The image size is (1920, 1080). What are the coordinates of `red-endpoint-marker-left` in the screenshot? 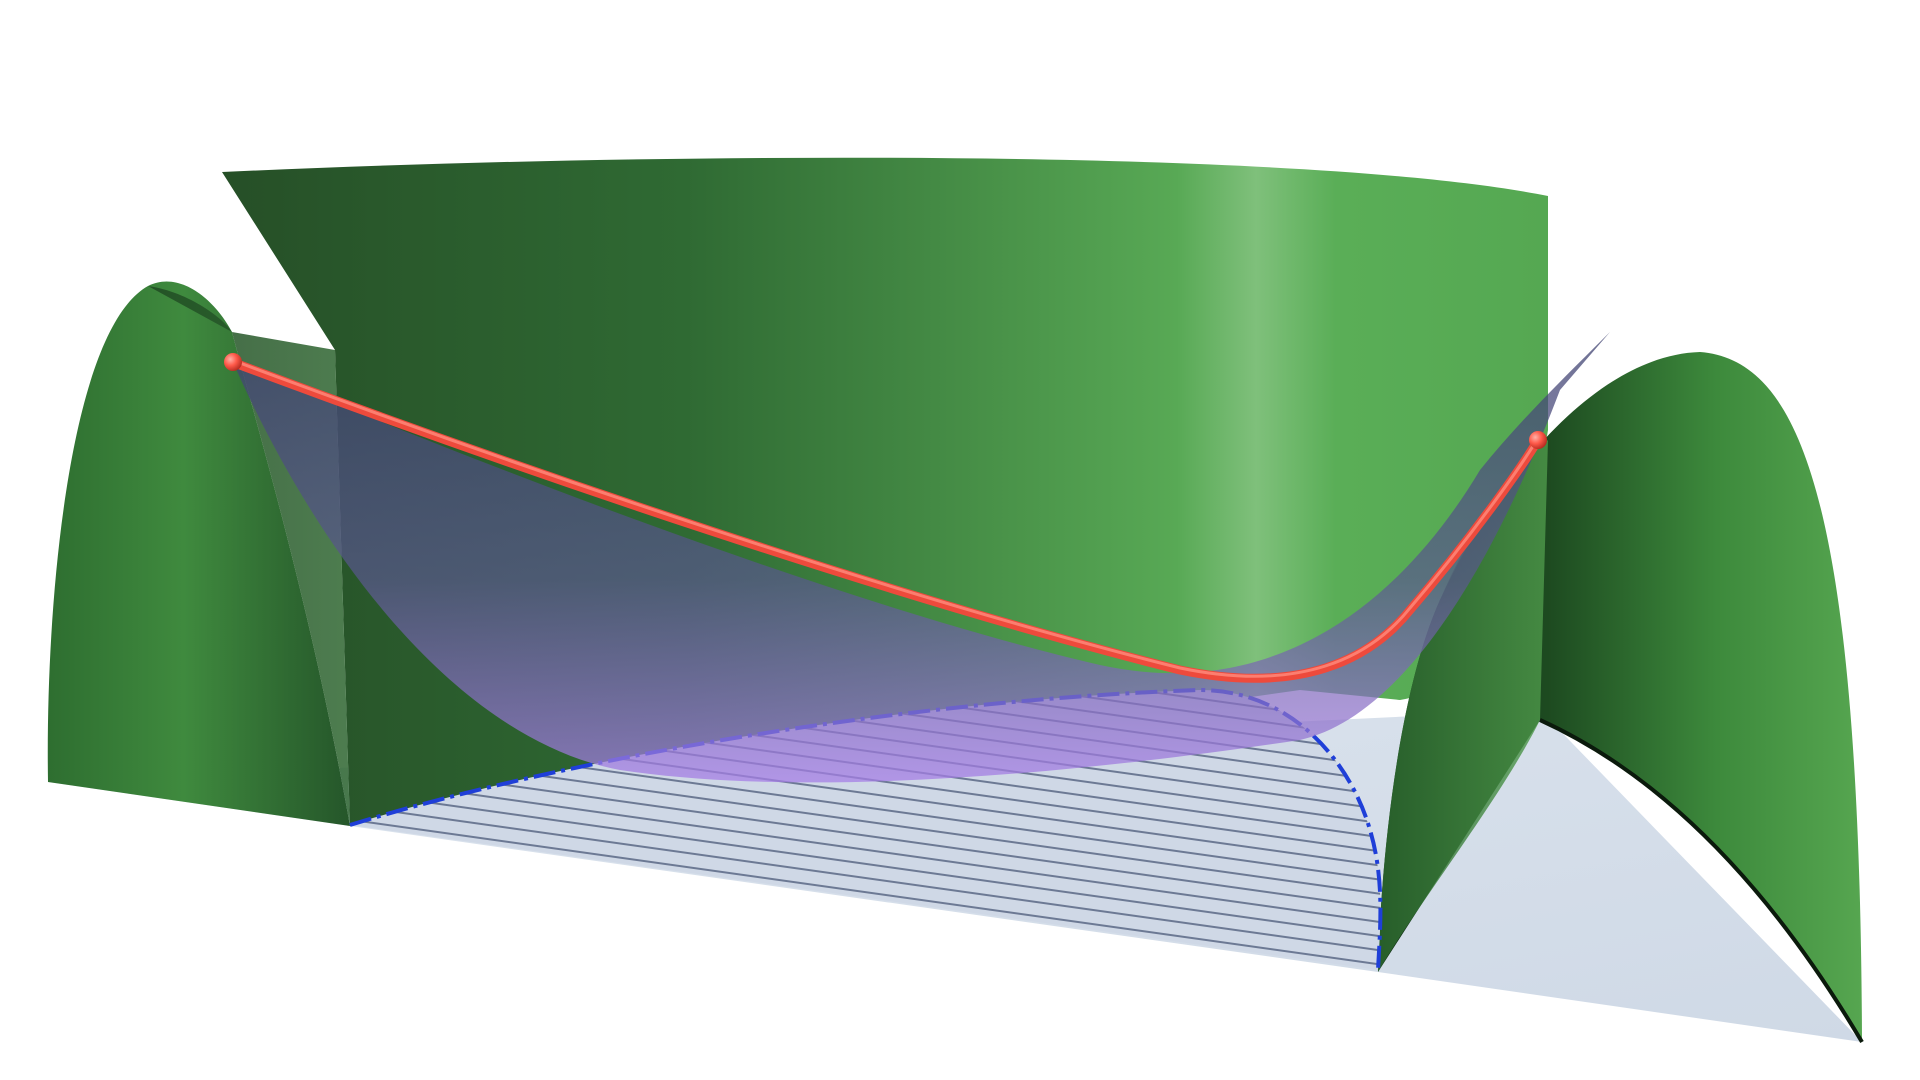 It's located at (233, 362).